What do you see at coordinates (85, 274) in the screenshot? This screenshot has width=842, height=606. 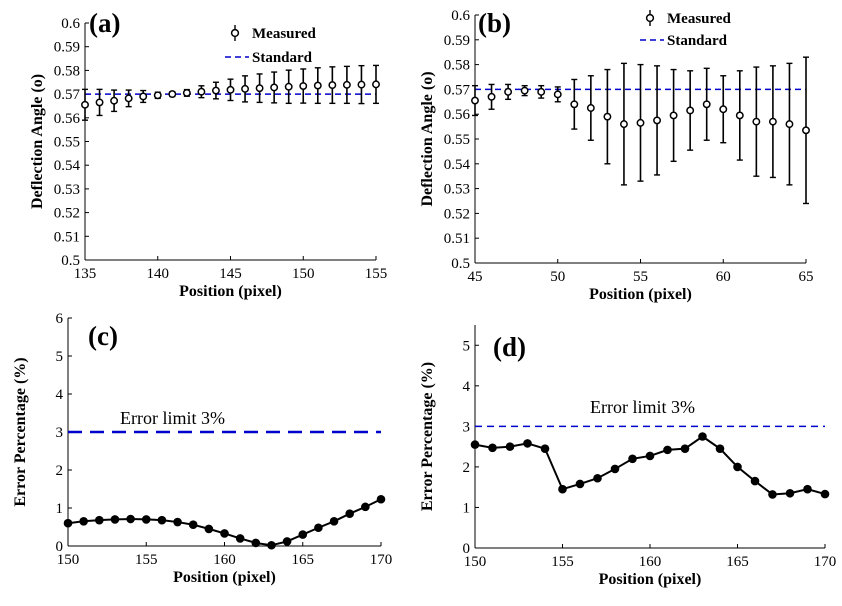 I see `x-tick-label: 135` at bounding box center [85, 274].